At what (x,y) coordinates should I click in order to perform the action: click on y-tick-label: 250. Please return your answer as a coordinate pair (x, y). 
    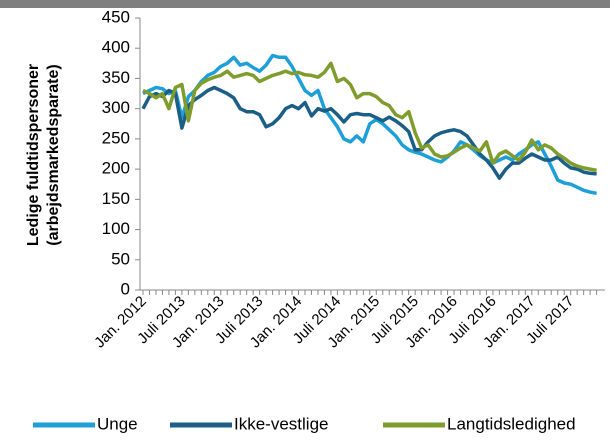
    Looking at the image, I should click on (116, 137).